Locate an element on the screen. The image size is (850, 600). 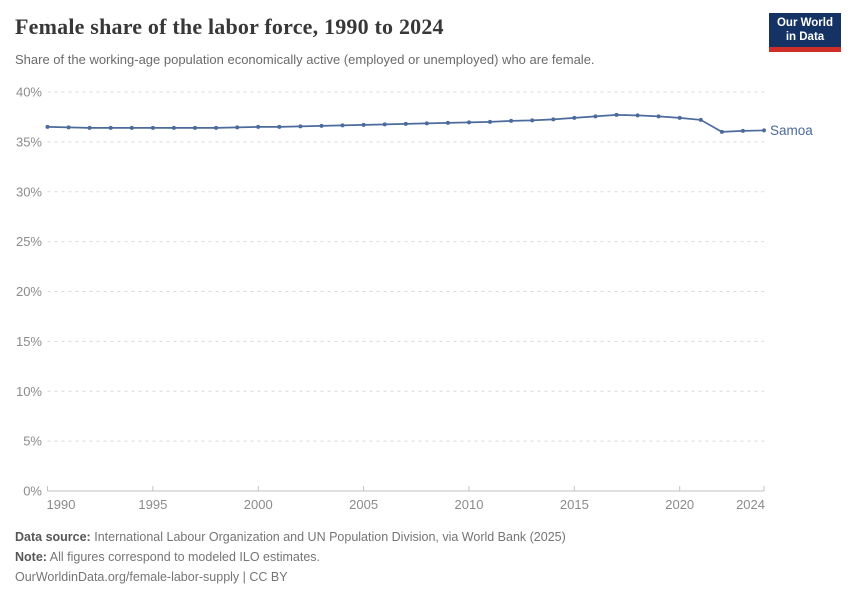
y-tick-label: 25% is located at coordinates (29, 241).